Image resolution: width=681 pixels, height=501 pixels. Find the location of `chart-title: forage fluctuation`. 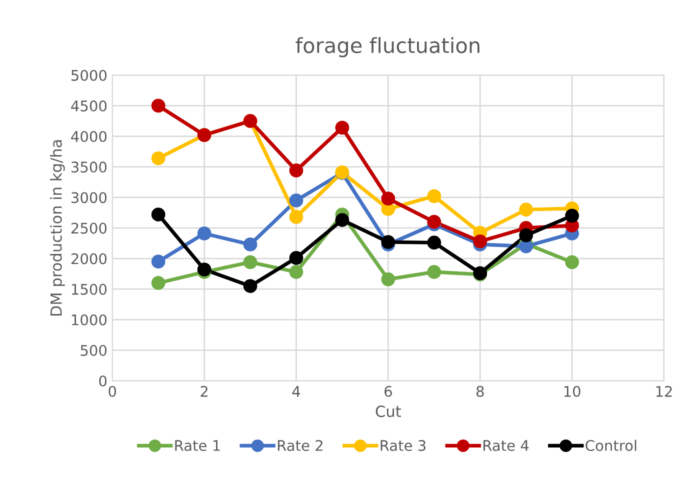

chart-title: forage fluctuation is located at coordinates (388, 47).